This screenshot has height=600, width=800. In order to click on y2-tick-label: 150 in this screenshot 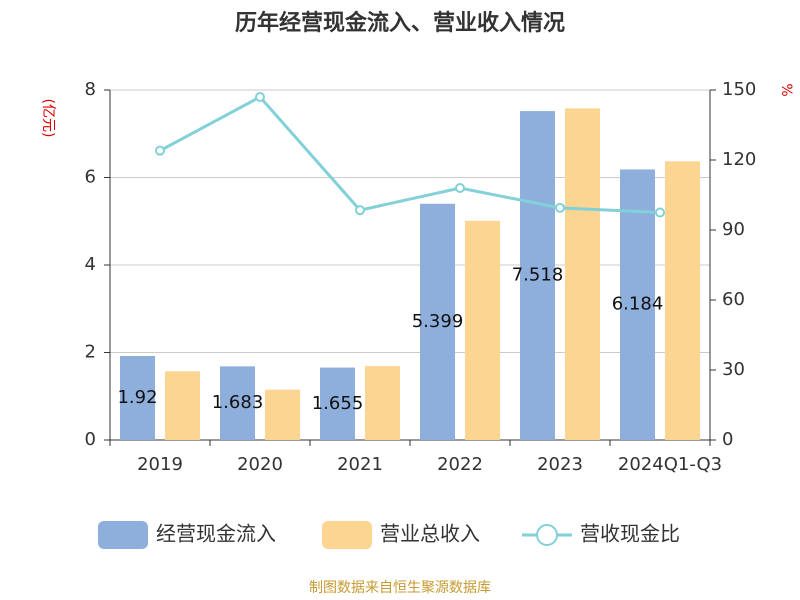, I will do `click(739, 89)`.